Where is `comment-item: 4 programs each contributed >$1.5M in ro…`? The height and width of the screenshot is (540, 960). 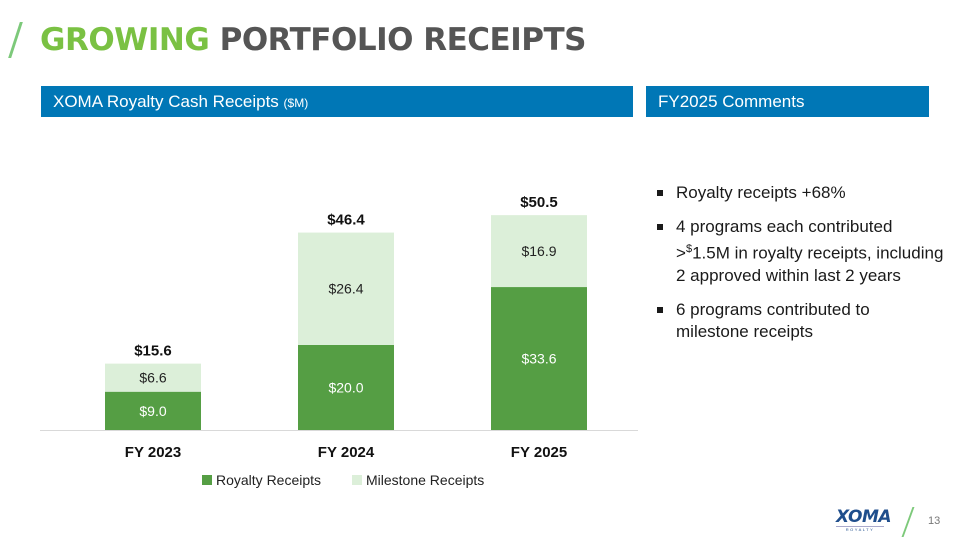 comment-item: 4 programs each contributed >$1.5M in ro… is located at coordinates (801, 251).